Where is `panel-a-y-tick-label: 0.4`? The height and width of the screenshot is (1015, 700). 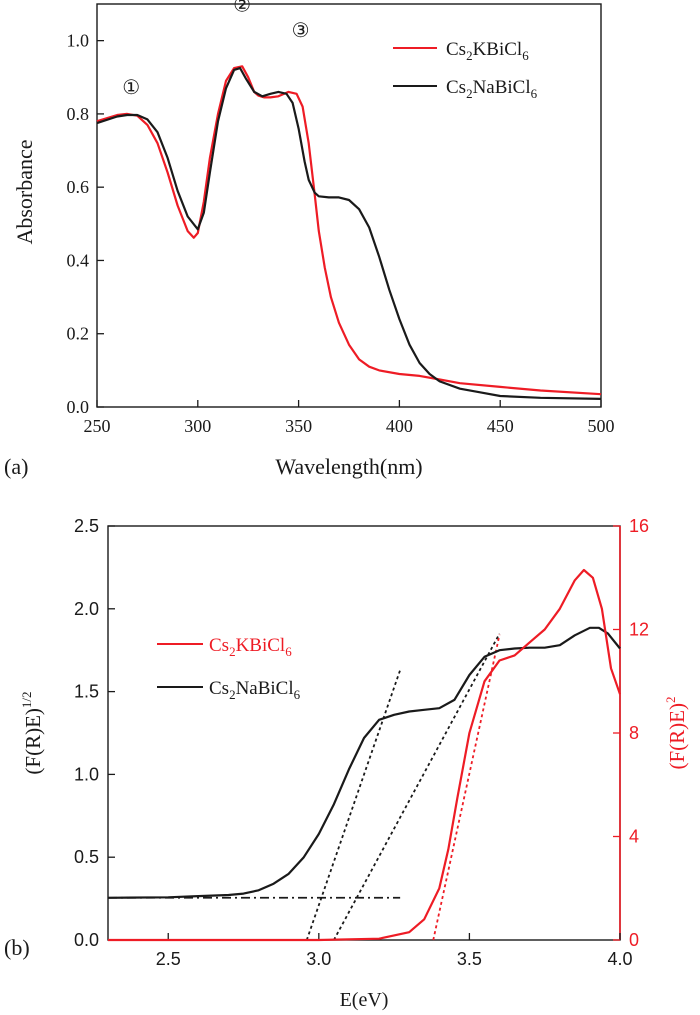
panel-a-y-tick-label: 0.4 is located at coordinates (78, 260).